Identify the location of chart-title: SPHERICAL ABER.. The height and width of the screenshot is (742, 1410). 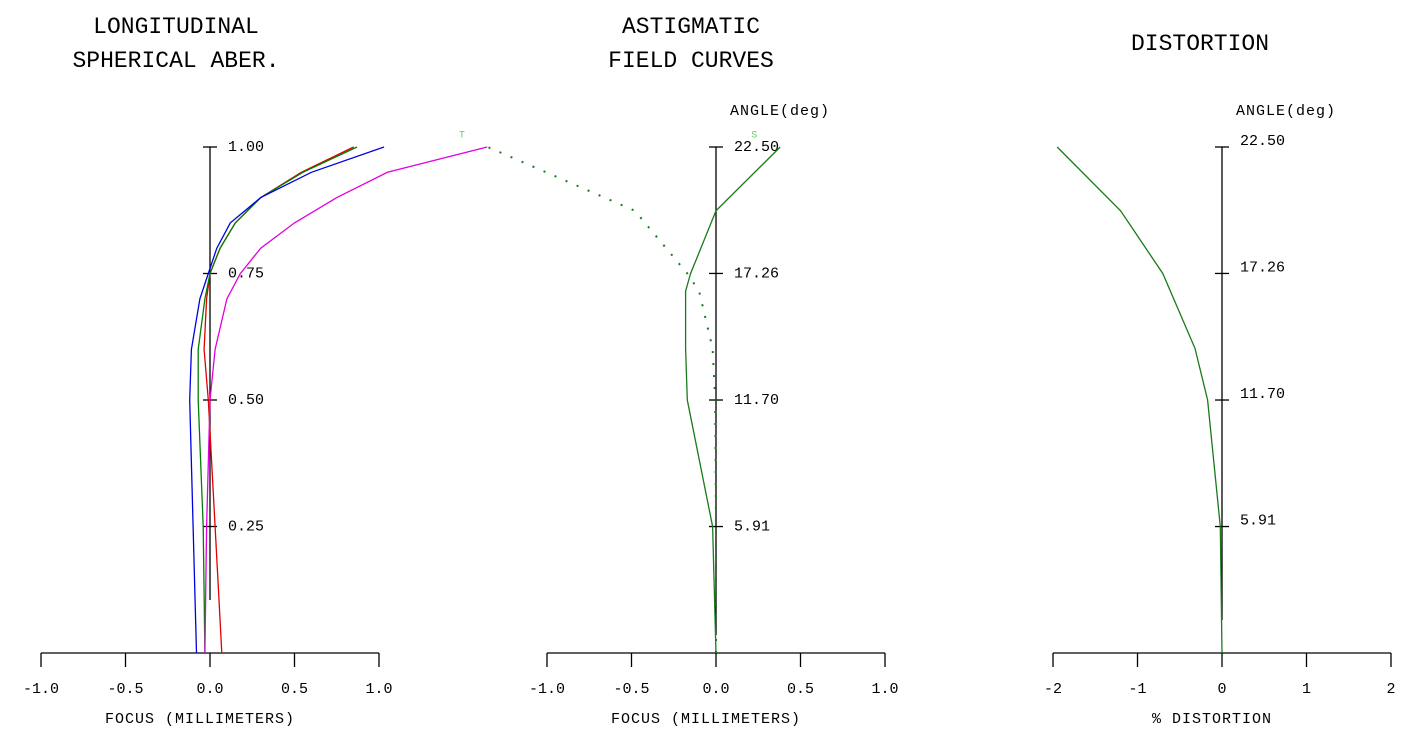
(175, 61).